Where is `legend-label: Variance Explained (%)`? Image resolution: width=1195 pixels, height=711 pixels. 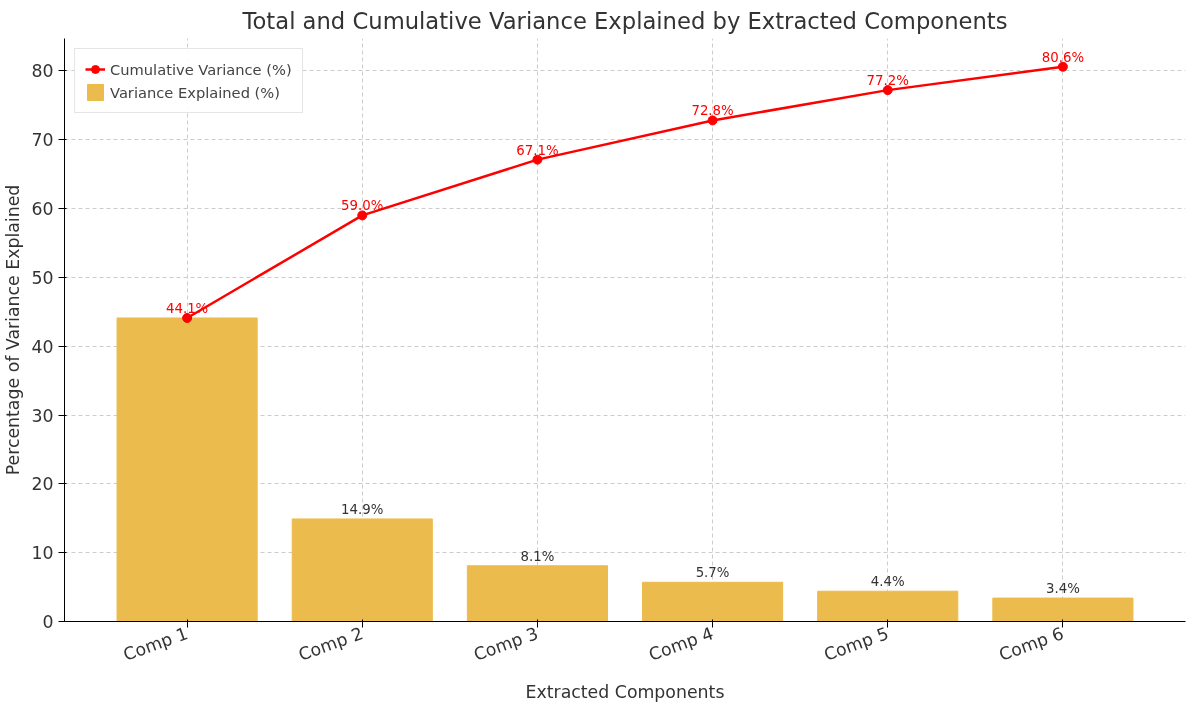
legend-label: Variance Explained (%) is located at coordinates (195, 92).